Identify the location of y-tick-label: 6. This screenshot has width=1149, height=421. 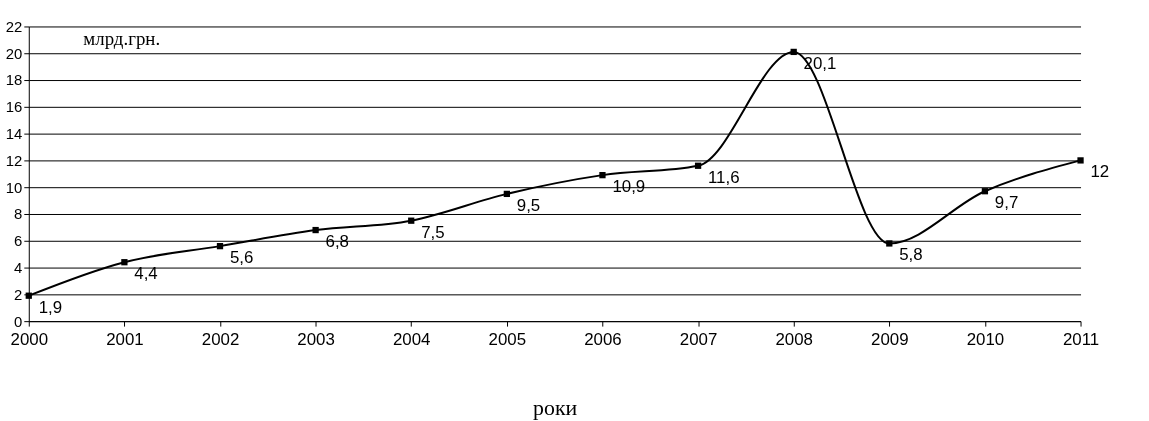
(18, 241).